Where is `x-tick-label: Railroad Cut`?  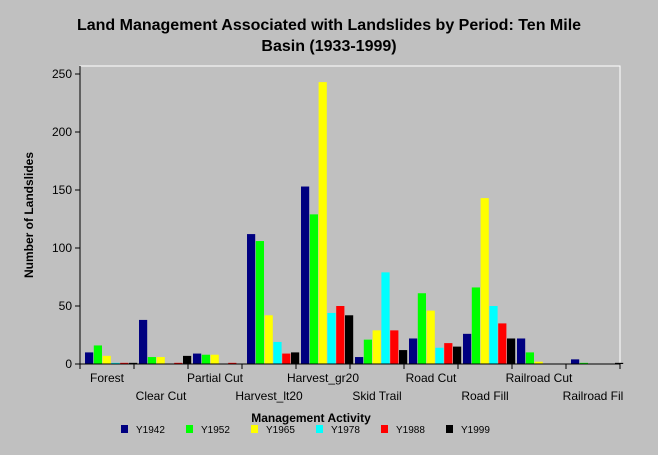
x-tick-label: Railroad Cut is located at coordinates (539, 378).